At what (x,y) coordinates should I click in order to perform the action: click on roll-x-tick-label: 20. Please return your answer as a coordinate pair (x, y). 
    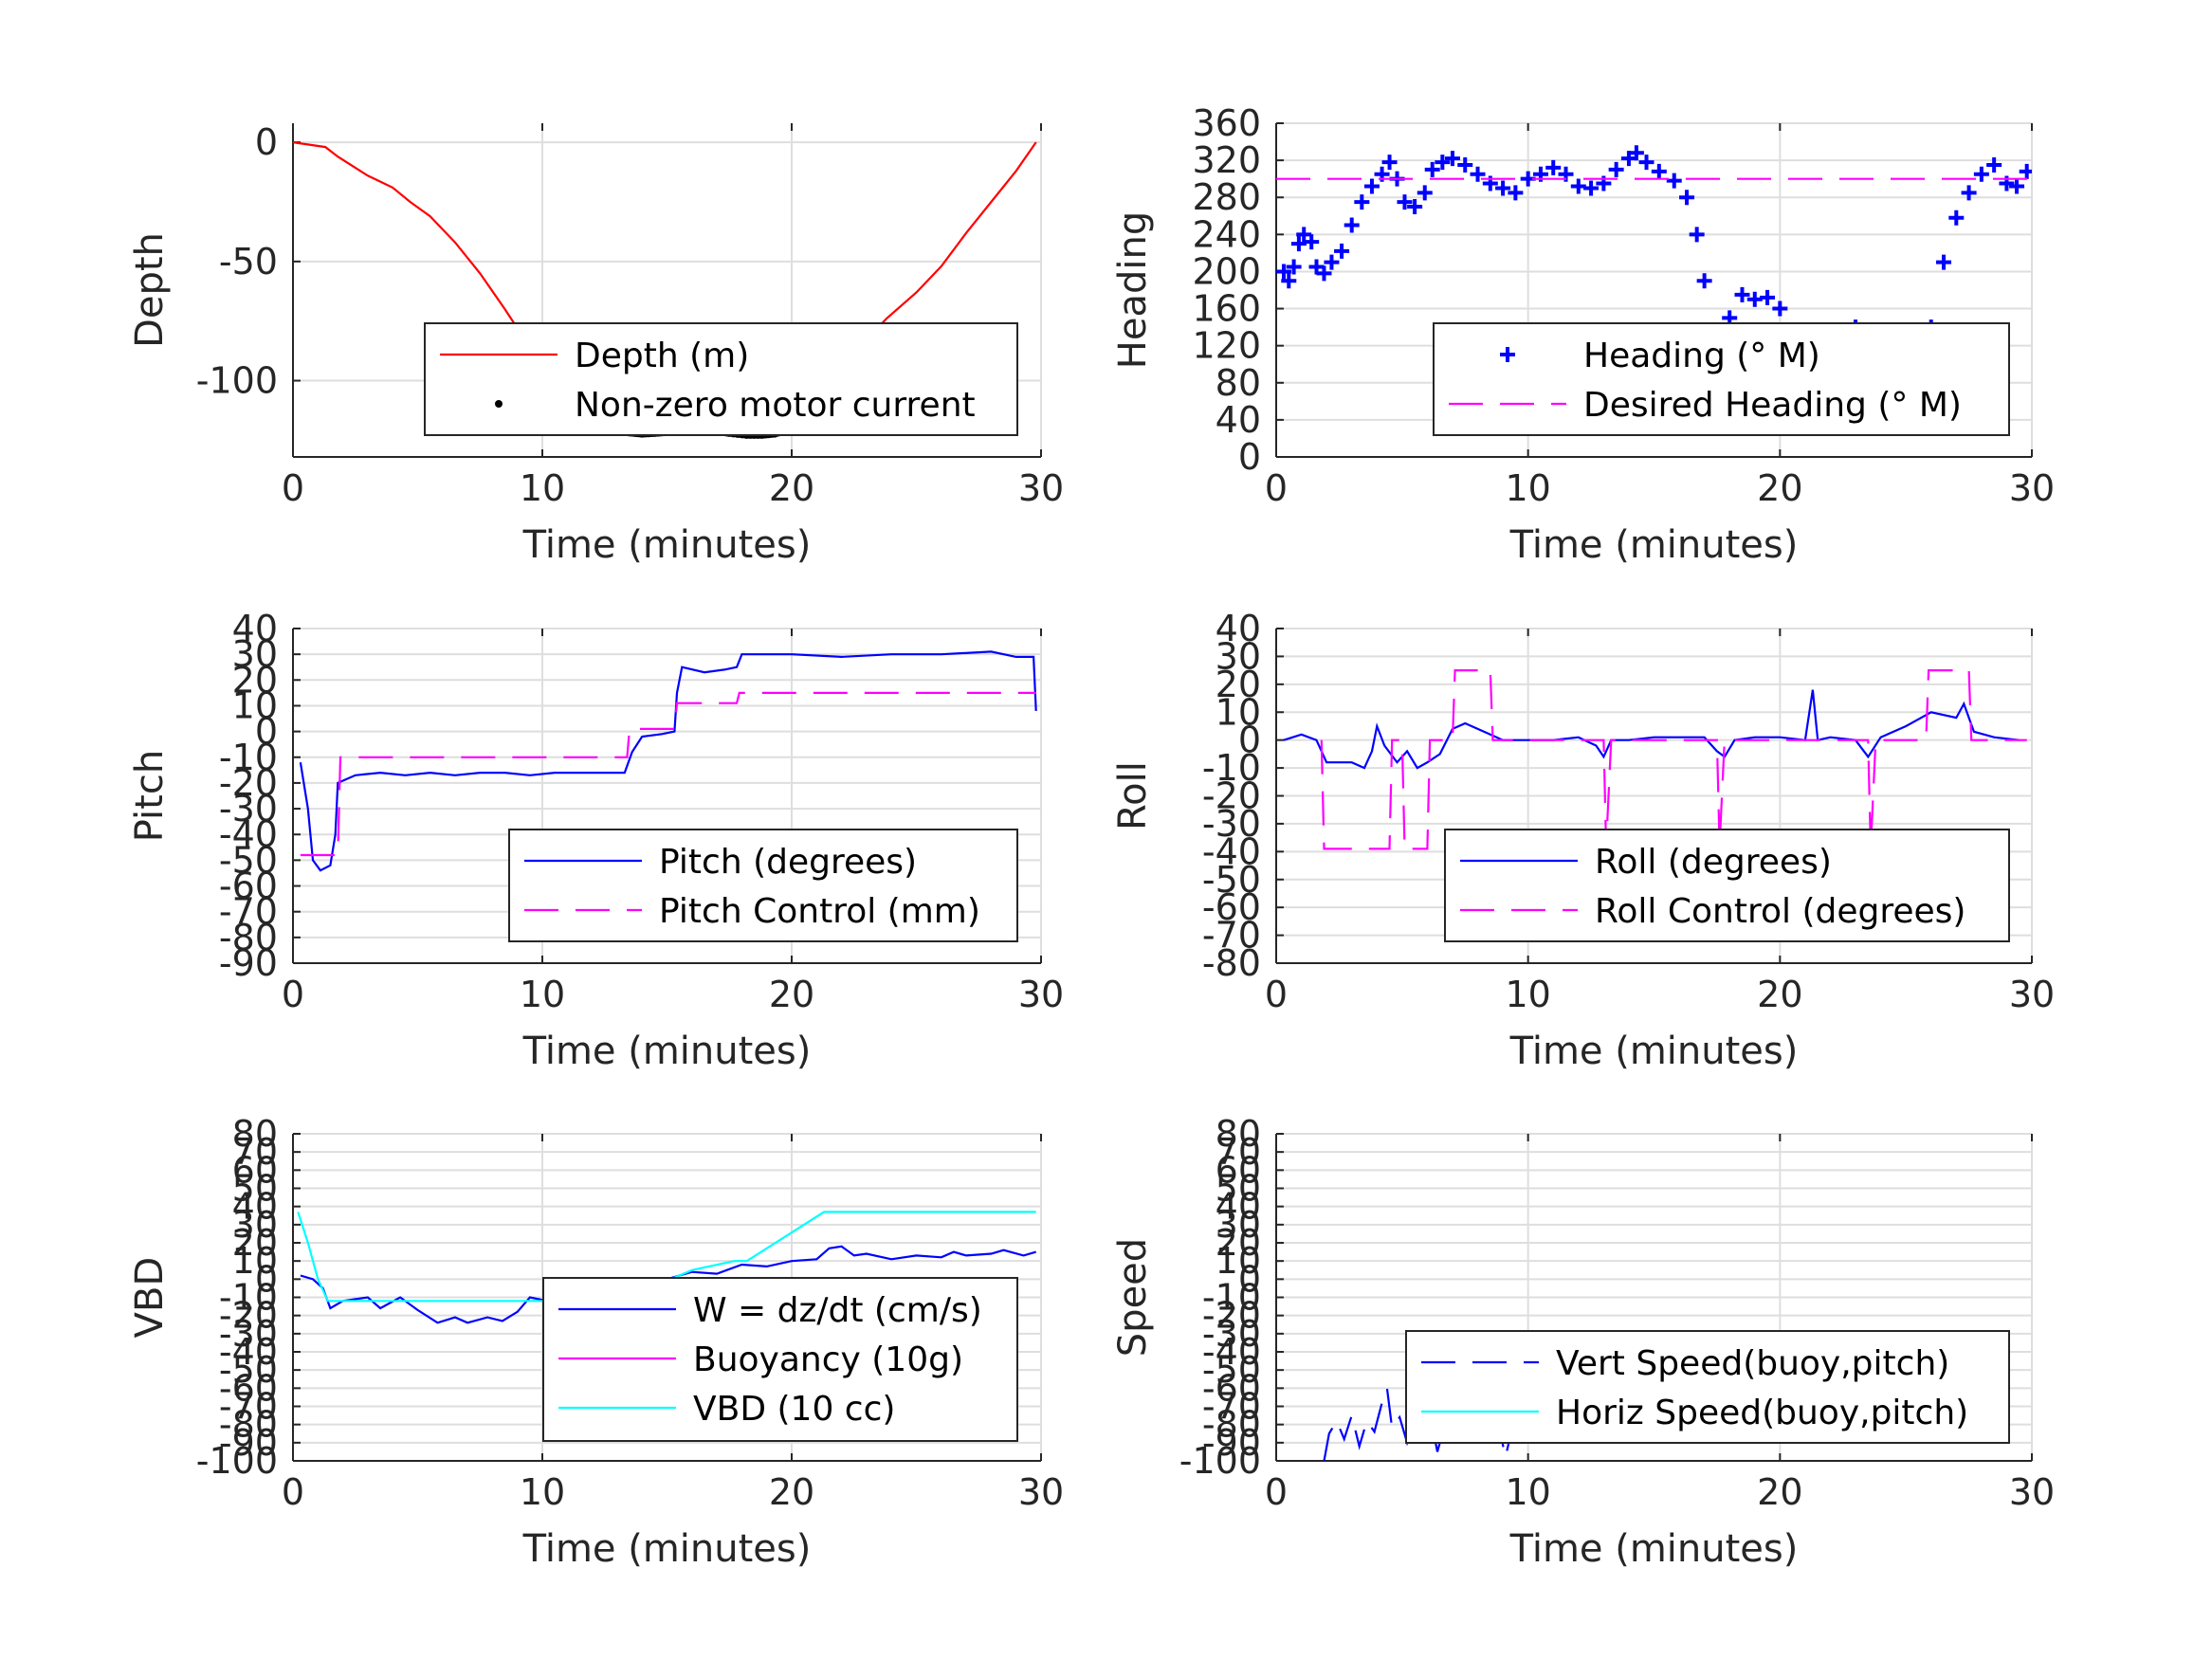
    Looking at the image, I should click on (1779, 994).